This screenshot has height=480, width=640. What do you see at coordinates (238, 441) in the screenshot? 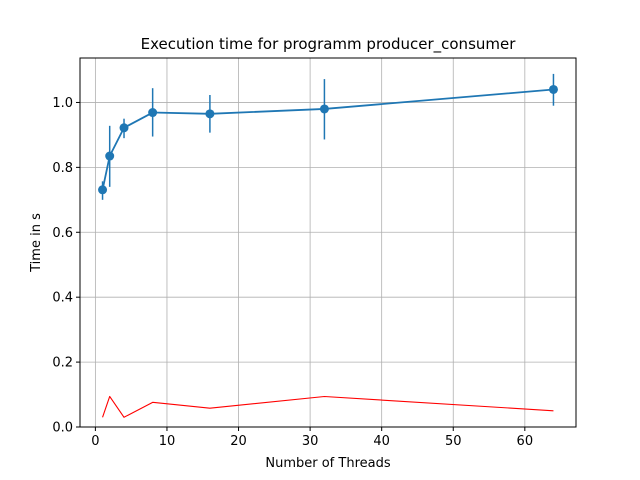
I see `x-tick-label: 20` at bounding box center [238, 441].